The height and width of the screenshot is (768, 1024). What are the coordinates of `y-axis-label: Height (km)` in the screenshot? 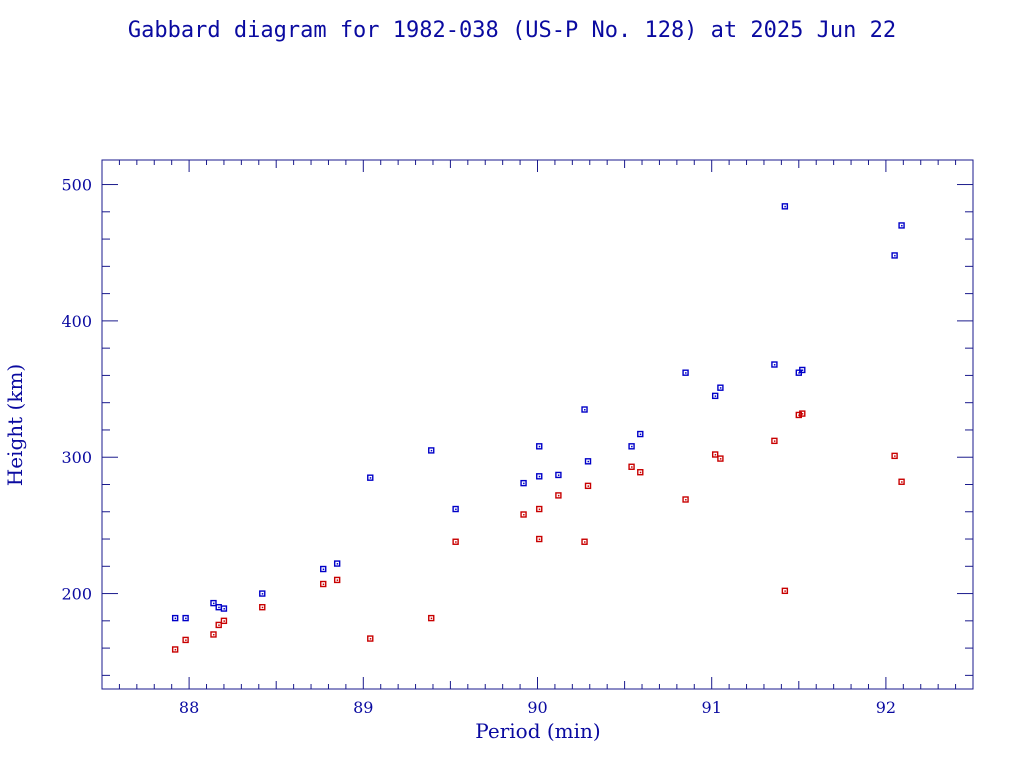 It's located at (15, 425).